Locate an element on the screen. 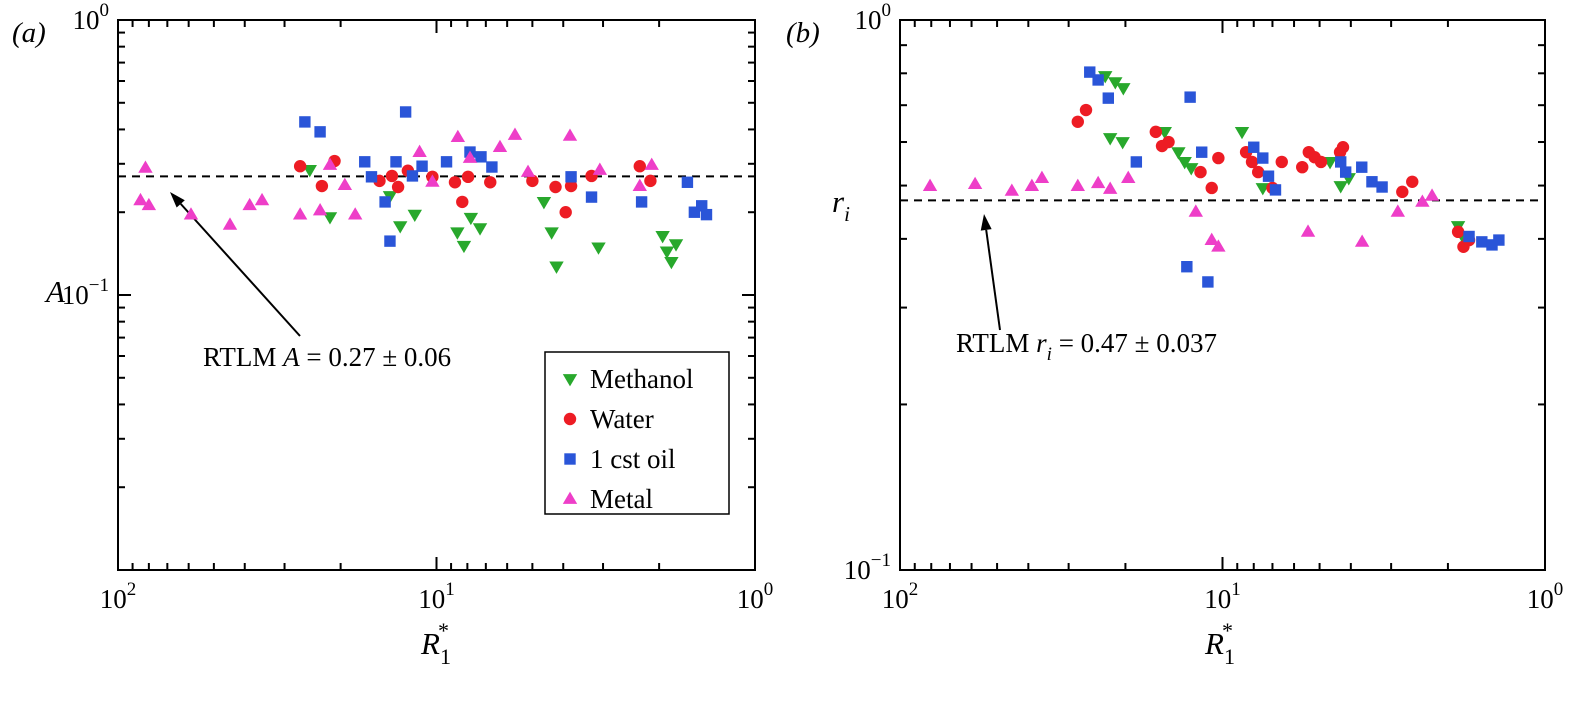  y-axis-title: A is located at coordinates (55, 291).